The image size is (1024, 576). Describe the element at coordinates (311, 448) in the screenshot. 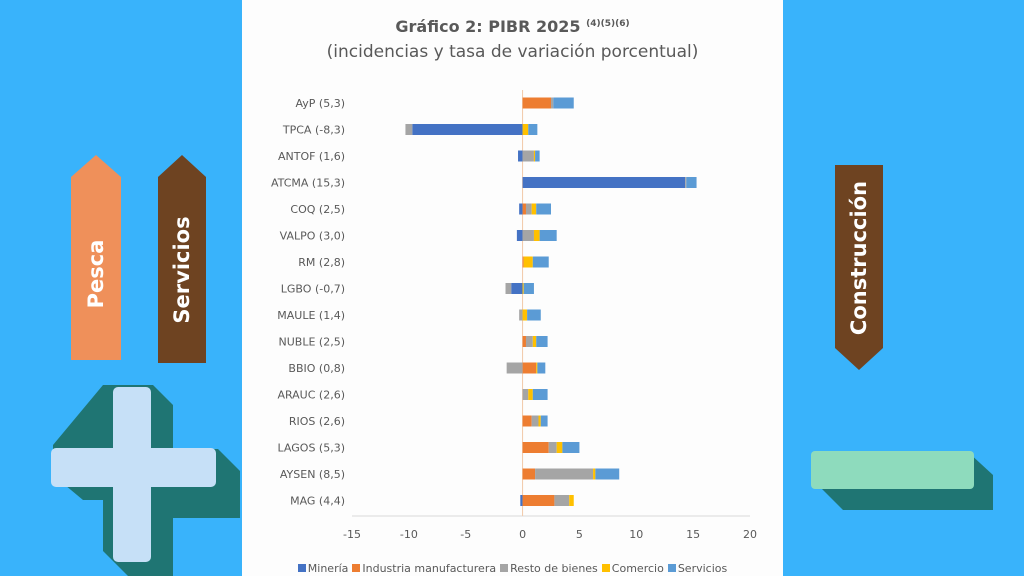

I see `category-label: LAGOS (5,3)` at that location.